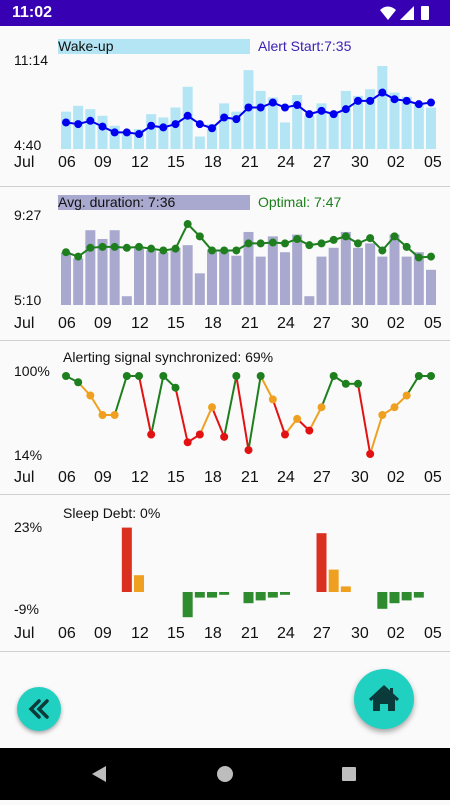  Describe the element at coordinates (28, 300) in the screenshot. I see `duration-y-bottom: 5:10` at that location.